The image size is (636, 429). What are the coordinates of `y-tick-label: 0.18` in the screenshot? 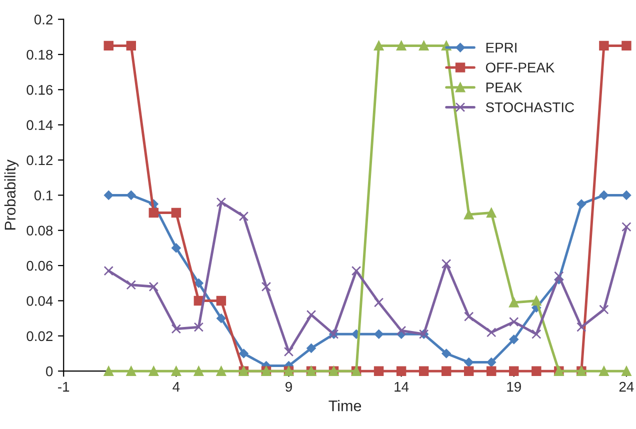 It's located at (39, 55).